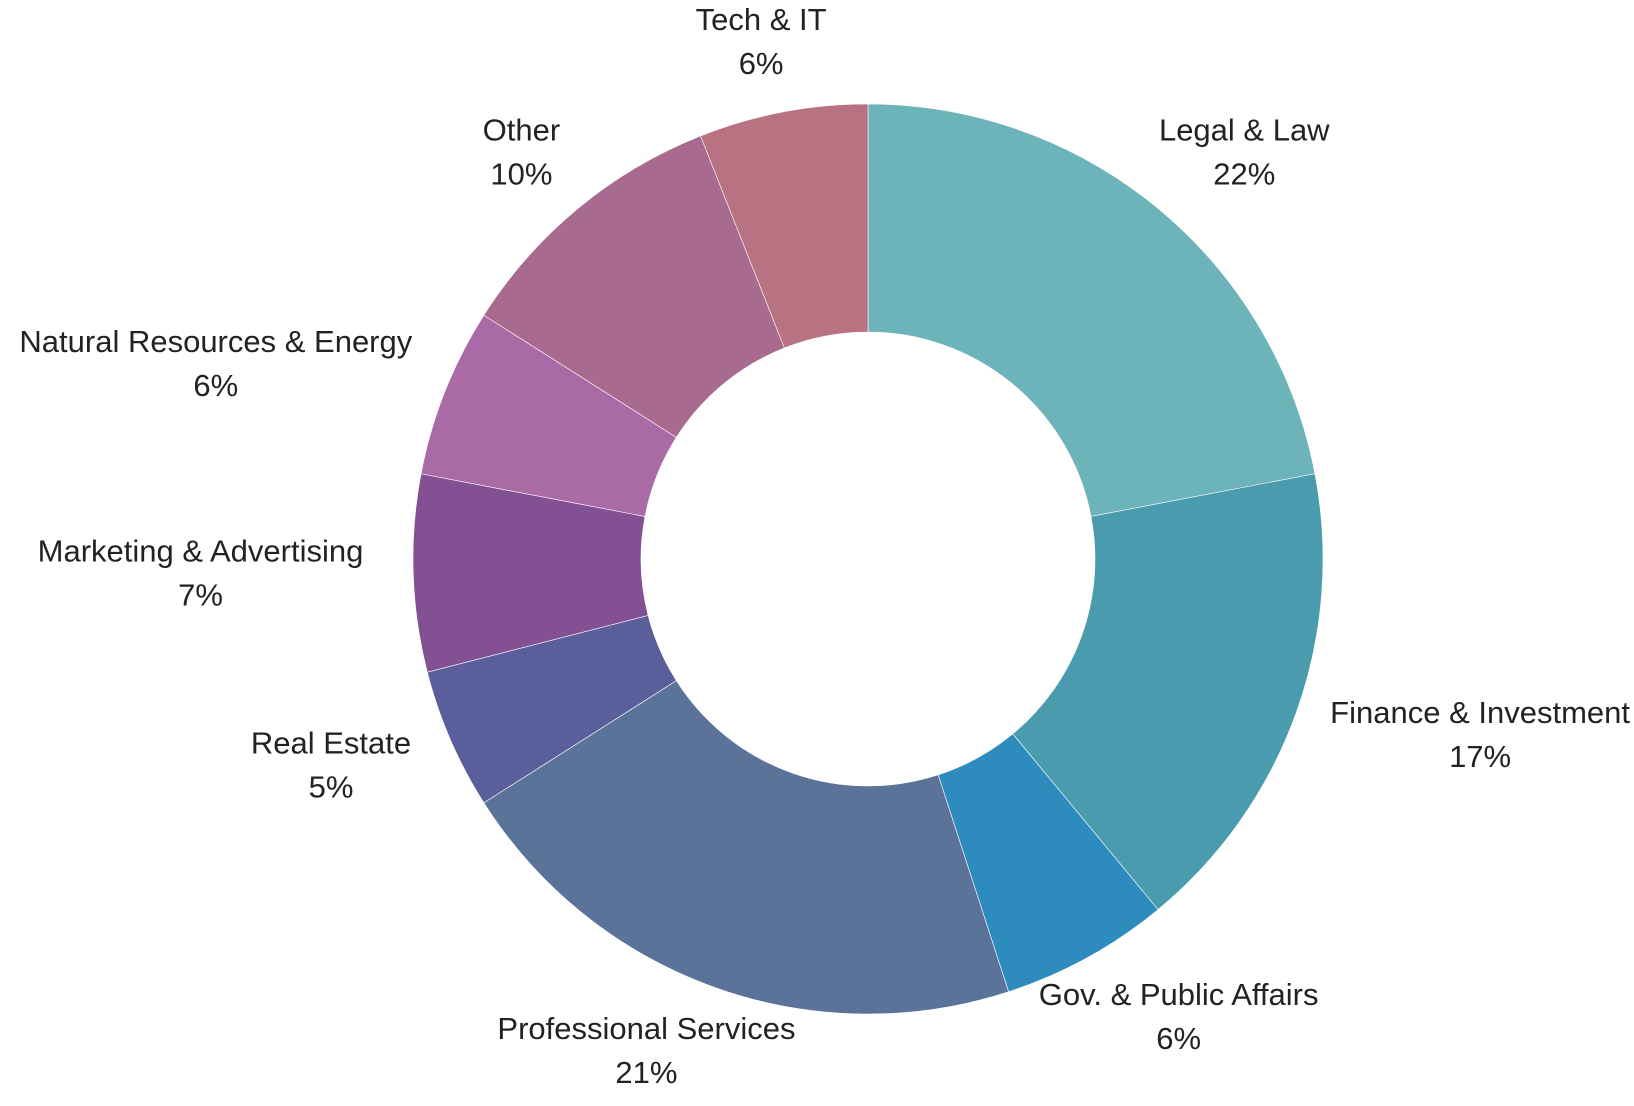 The image size is (1634, 1106). I want to click on segment-value-label: 21%, so click(646, 1072).